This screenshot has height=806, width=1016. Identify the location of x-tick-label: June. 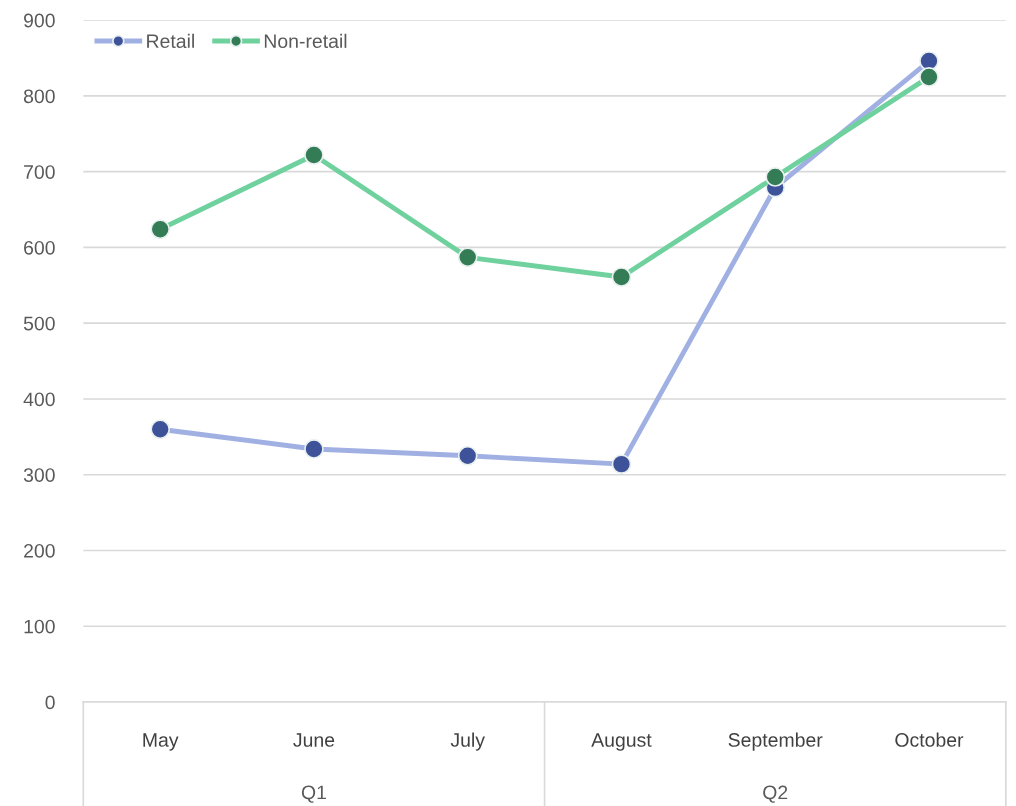
(314, 740).